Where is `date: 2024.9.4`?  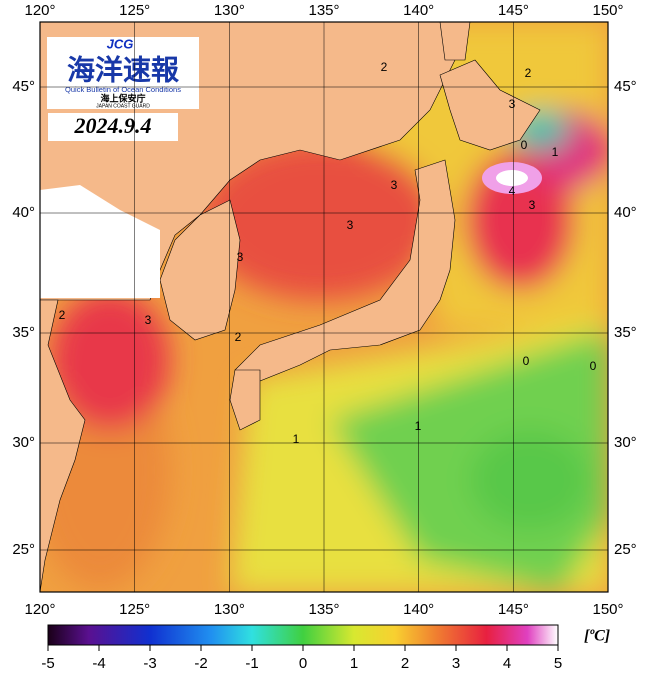
date: 2024.9.4 is located at coordinates (113, 125).